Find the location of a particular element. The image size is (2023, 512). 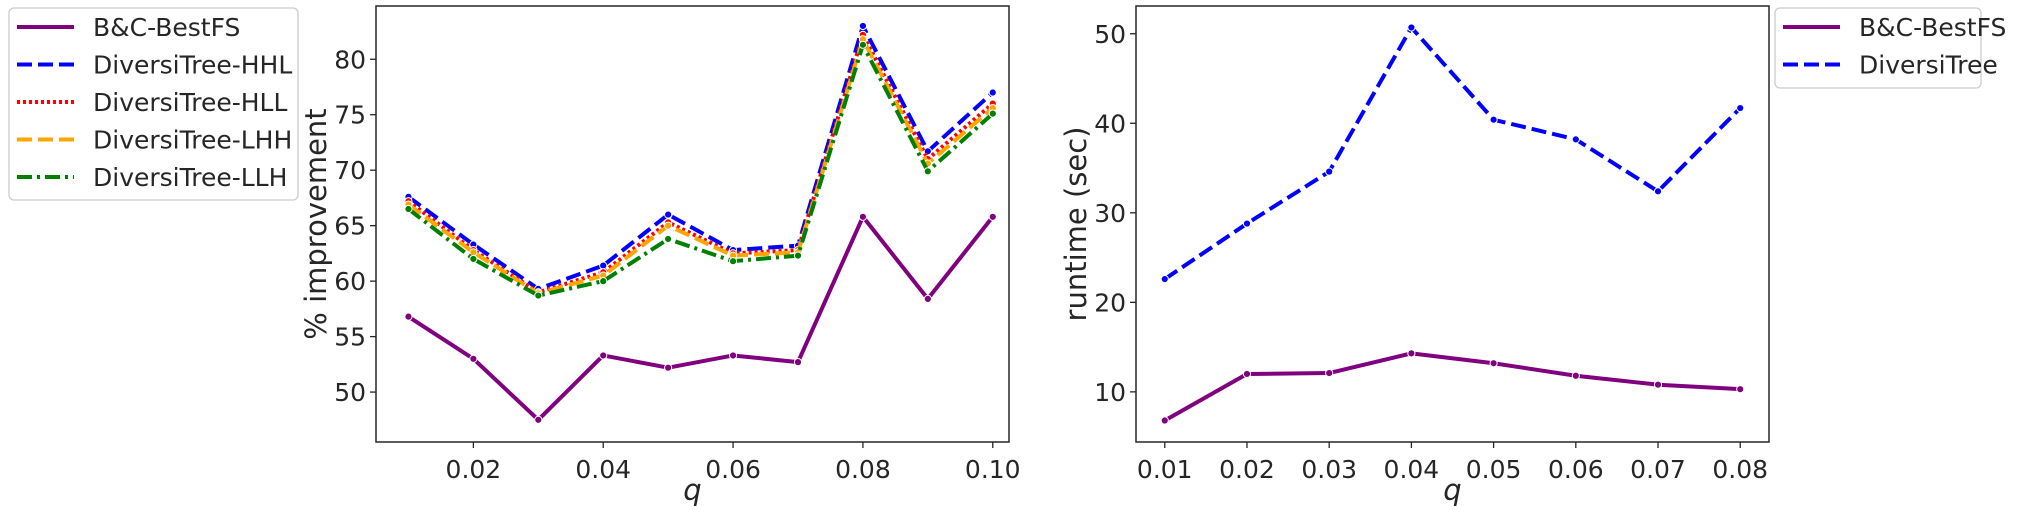

left-legend-label-diversitree-lhh: DiversiTree-LHH is located at coordinates (192, 140).